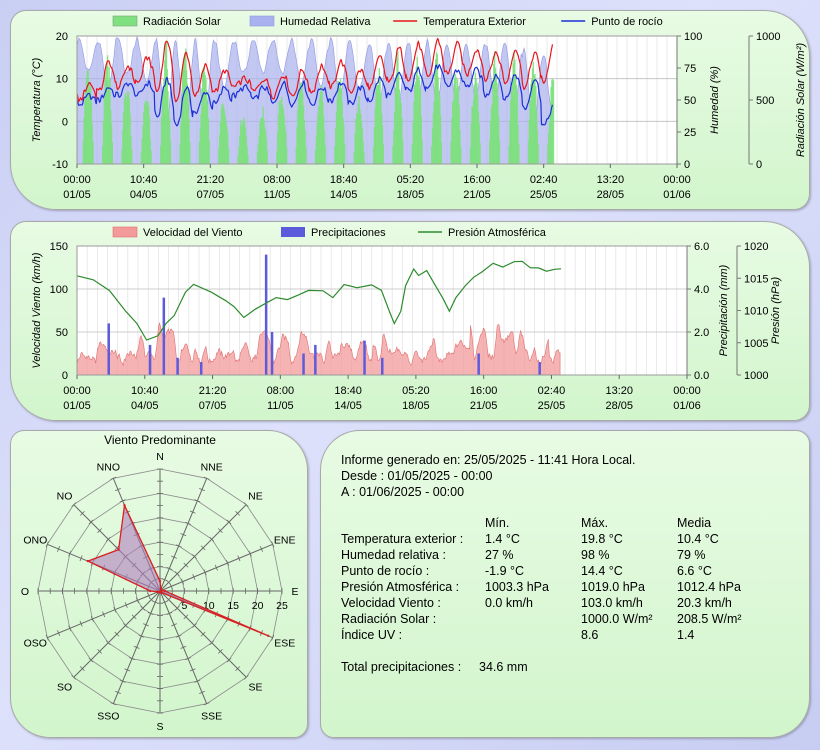 The image size is (820, 750). Describe the element at coordinates (690, 133) in the screenshot. I see `y-axis-humidity-tick: 25` at that location.